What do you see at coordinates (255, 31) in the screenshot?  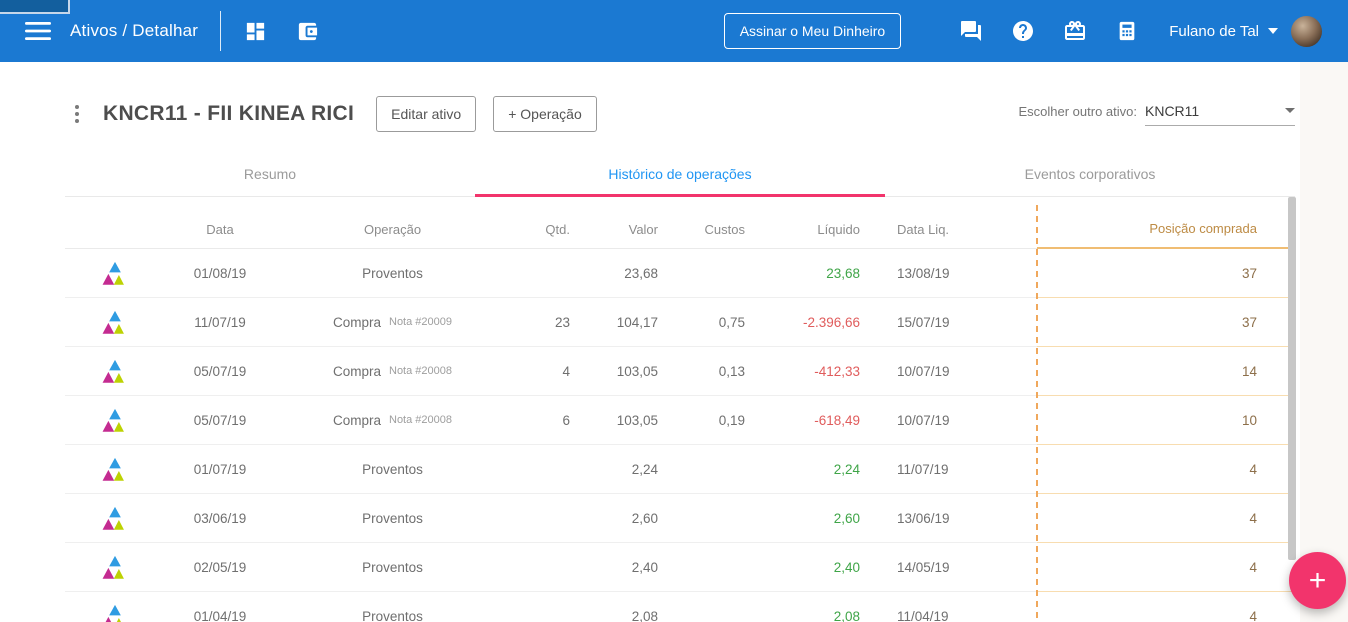 I see `dashboard-icon` at bounding box center [255, 31].